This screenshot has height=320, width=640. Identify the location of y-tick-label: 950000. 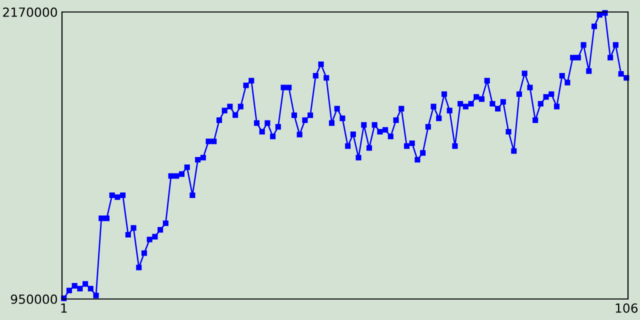
(33, 299).